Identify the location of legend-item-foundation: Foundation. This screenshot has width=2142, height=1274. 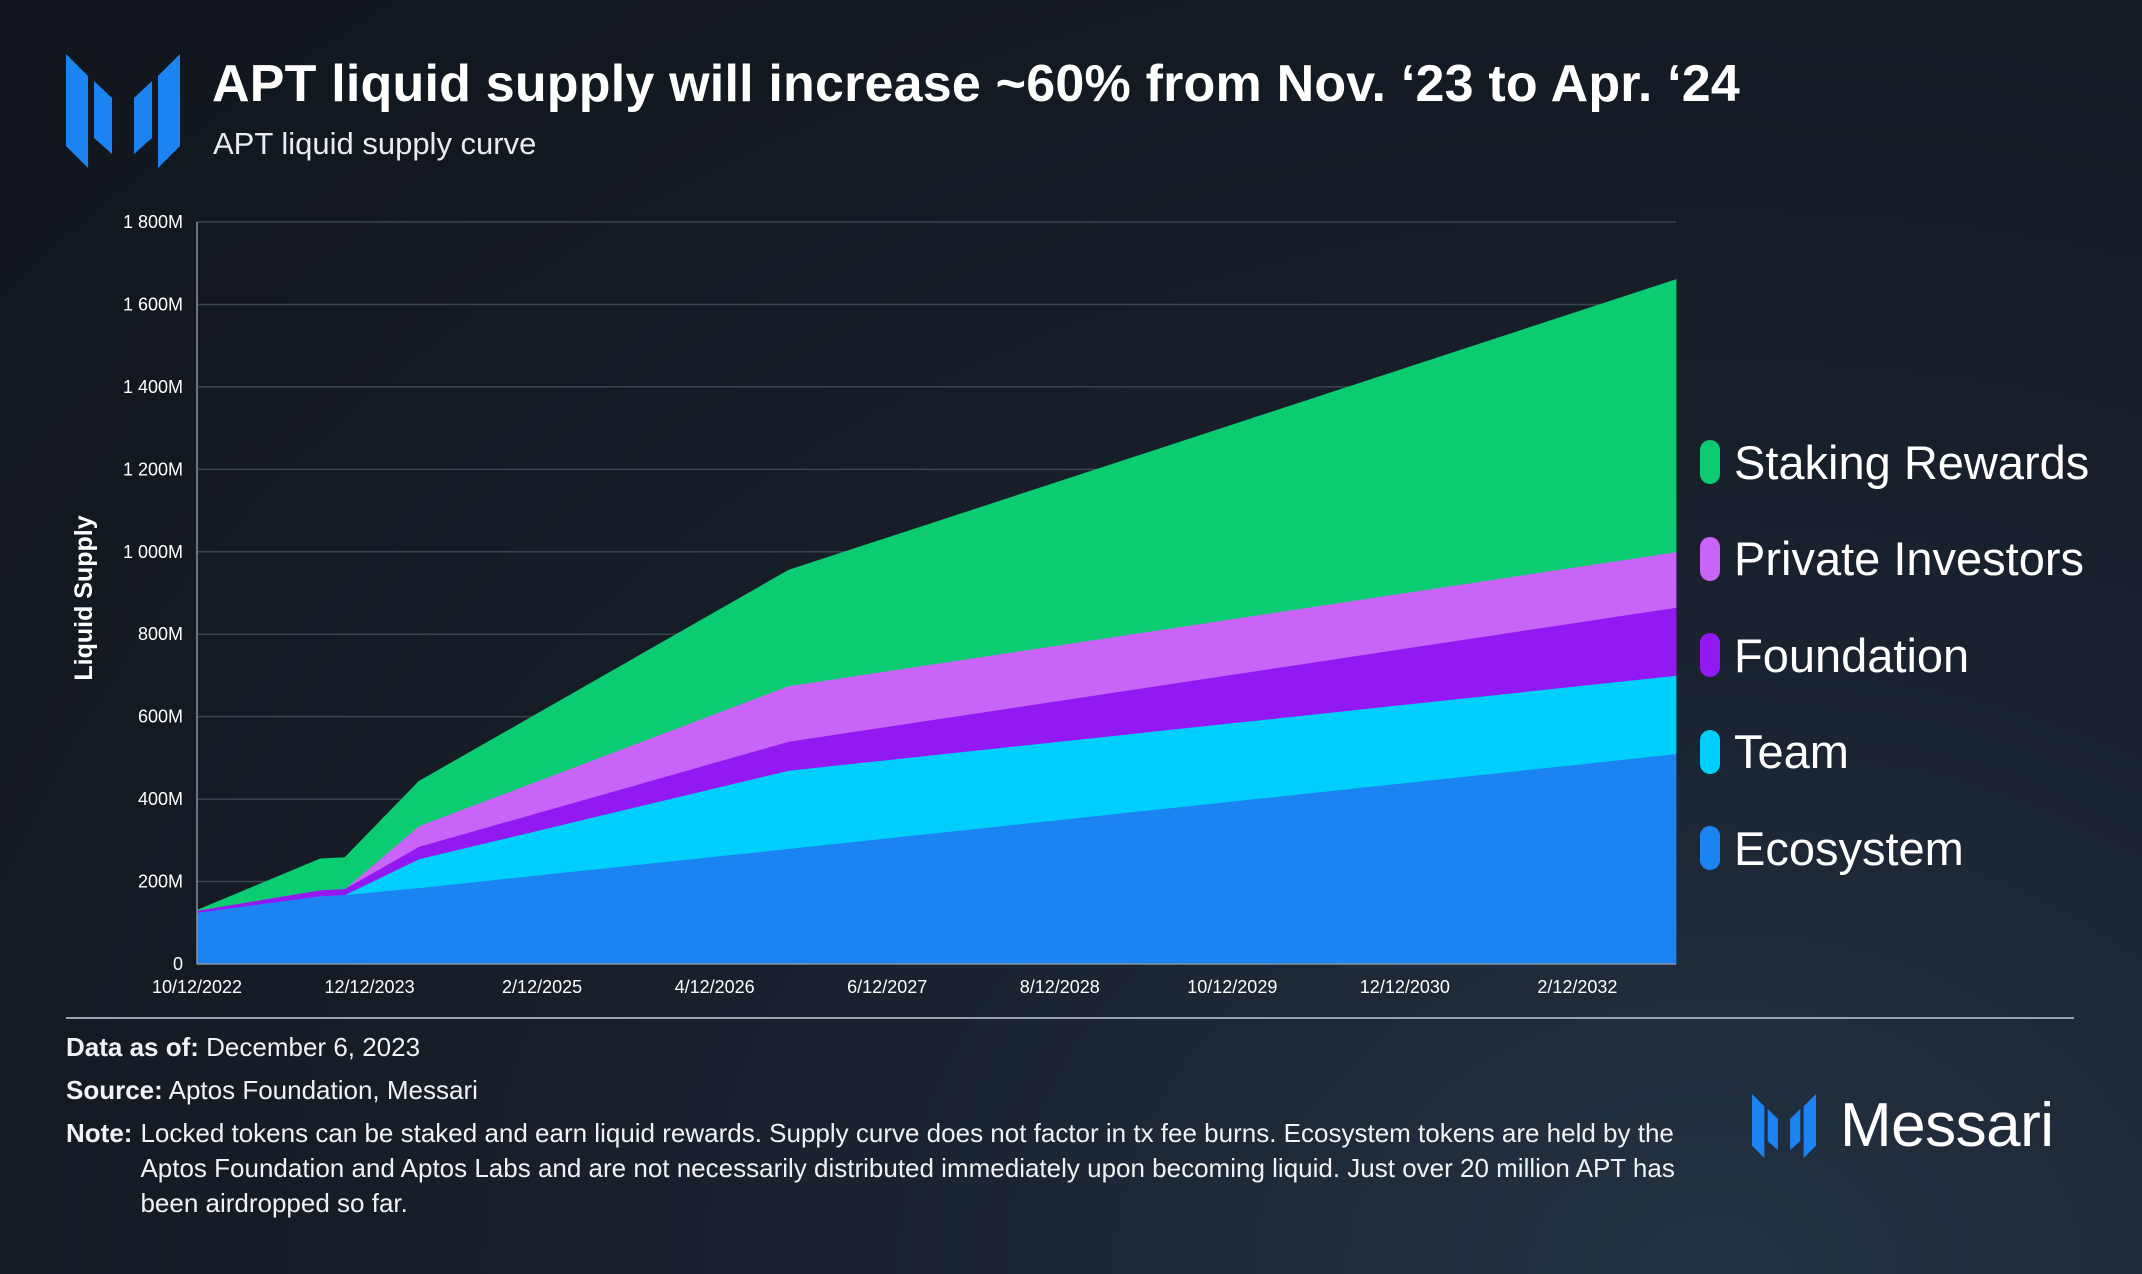
(1894, 655).